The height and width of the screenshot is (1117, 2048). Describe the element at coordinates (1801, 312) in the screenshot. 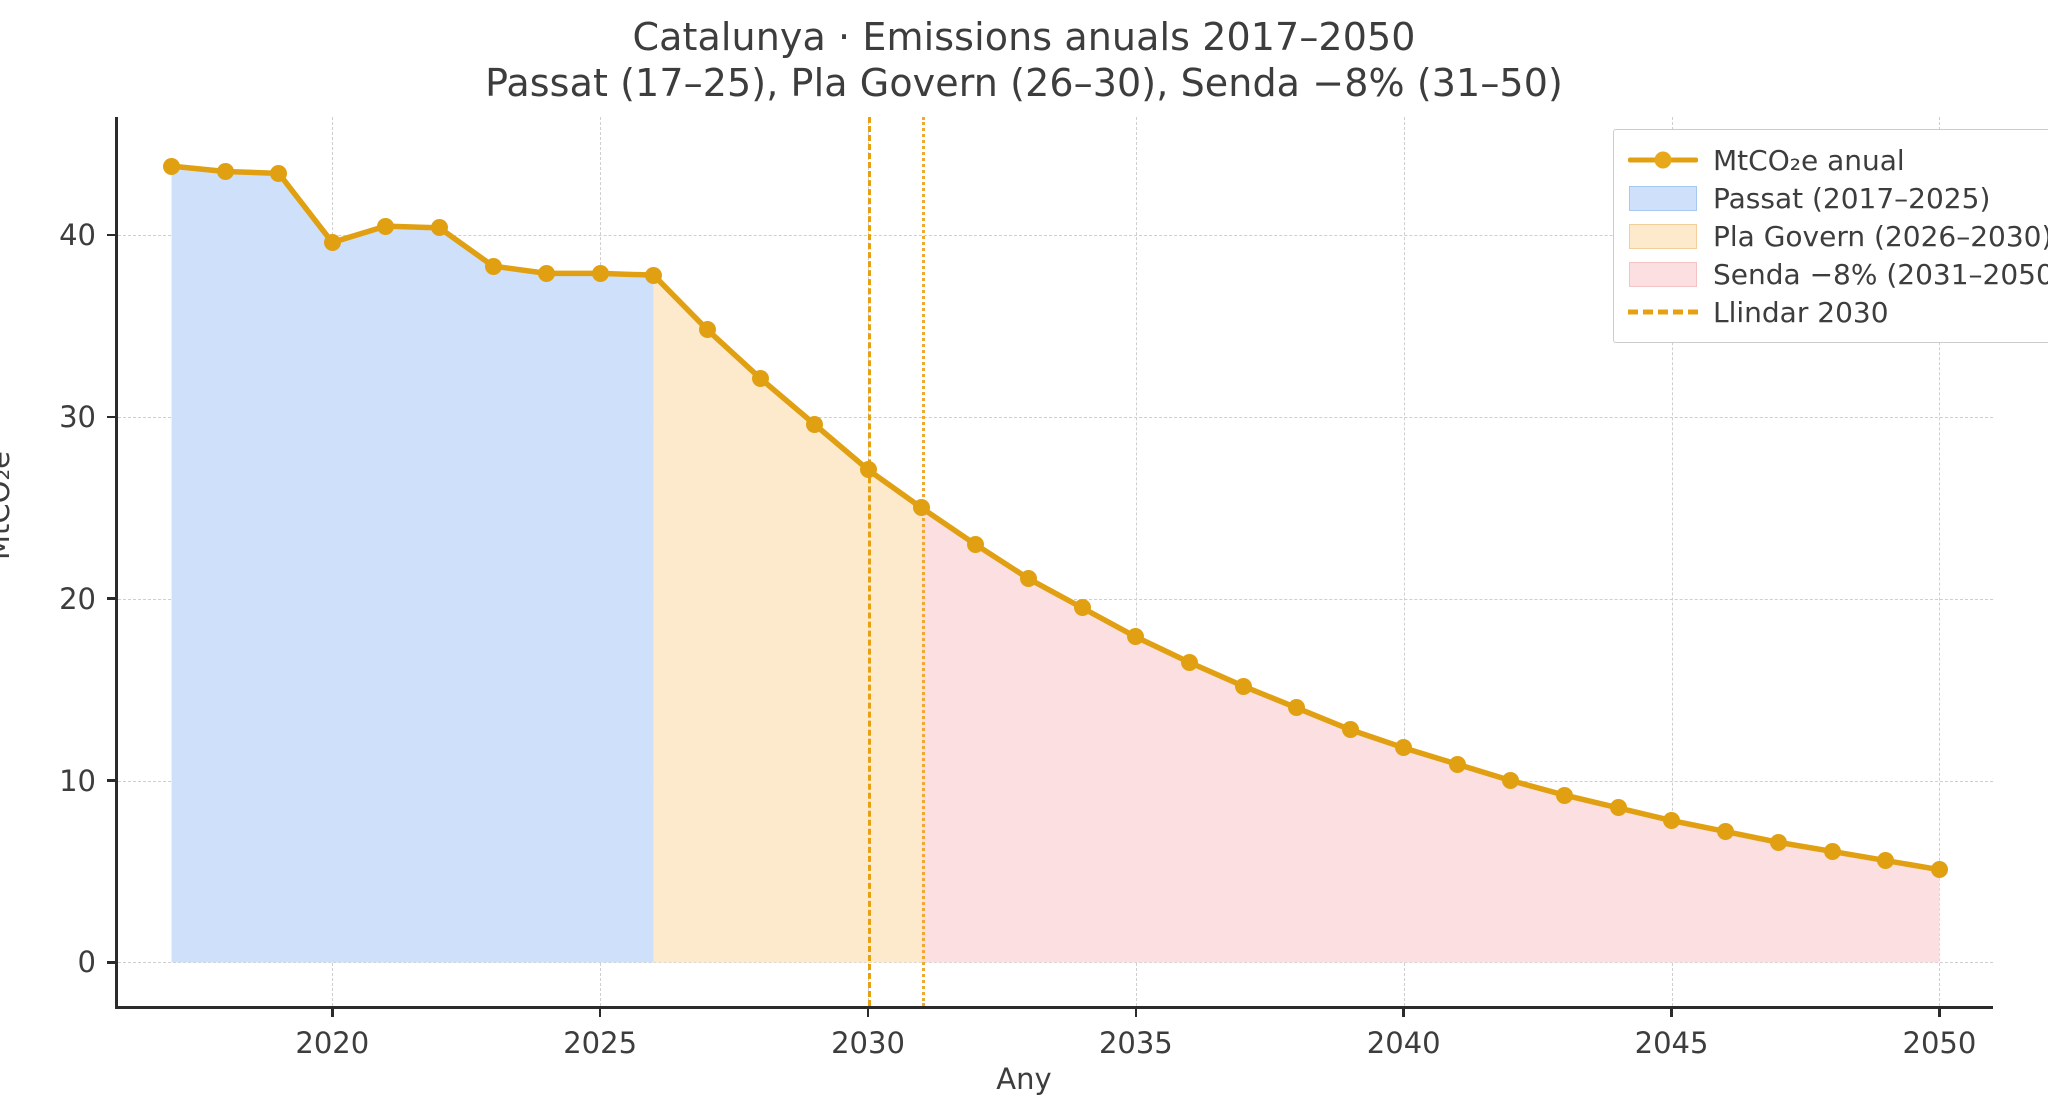

I see `legend-item-label: Llindar 2030` at that location.